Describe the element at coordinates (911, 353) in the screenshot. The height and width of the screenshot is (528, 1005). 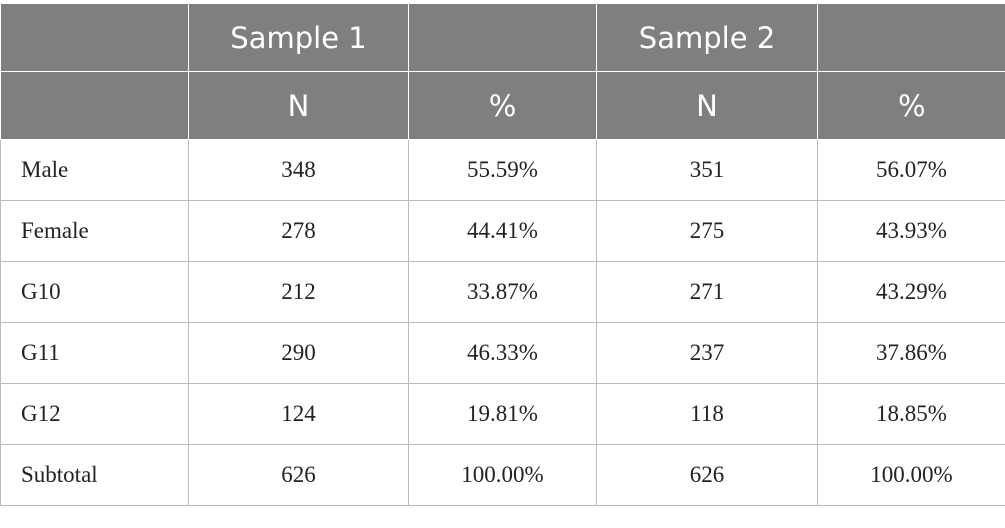
I see `table-cell: 37.86%` at that location.